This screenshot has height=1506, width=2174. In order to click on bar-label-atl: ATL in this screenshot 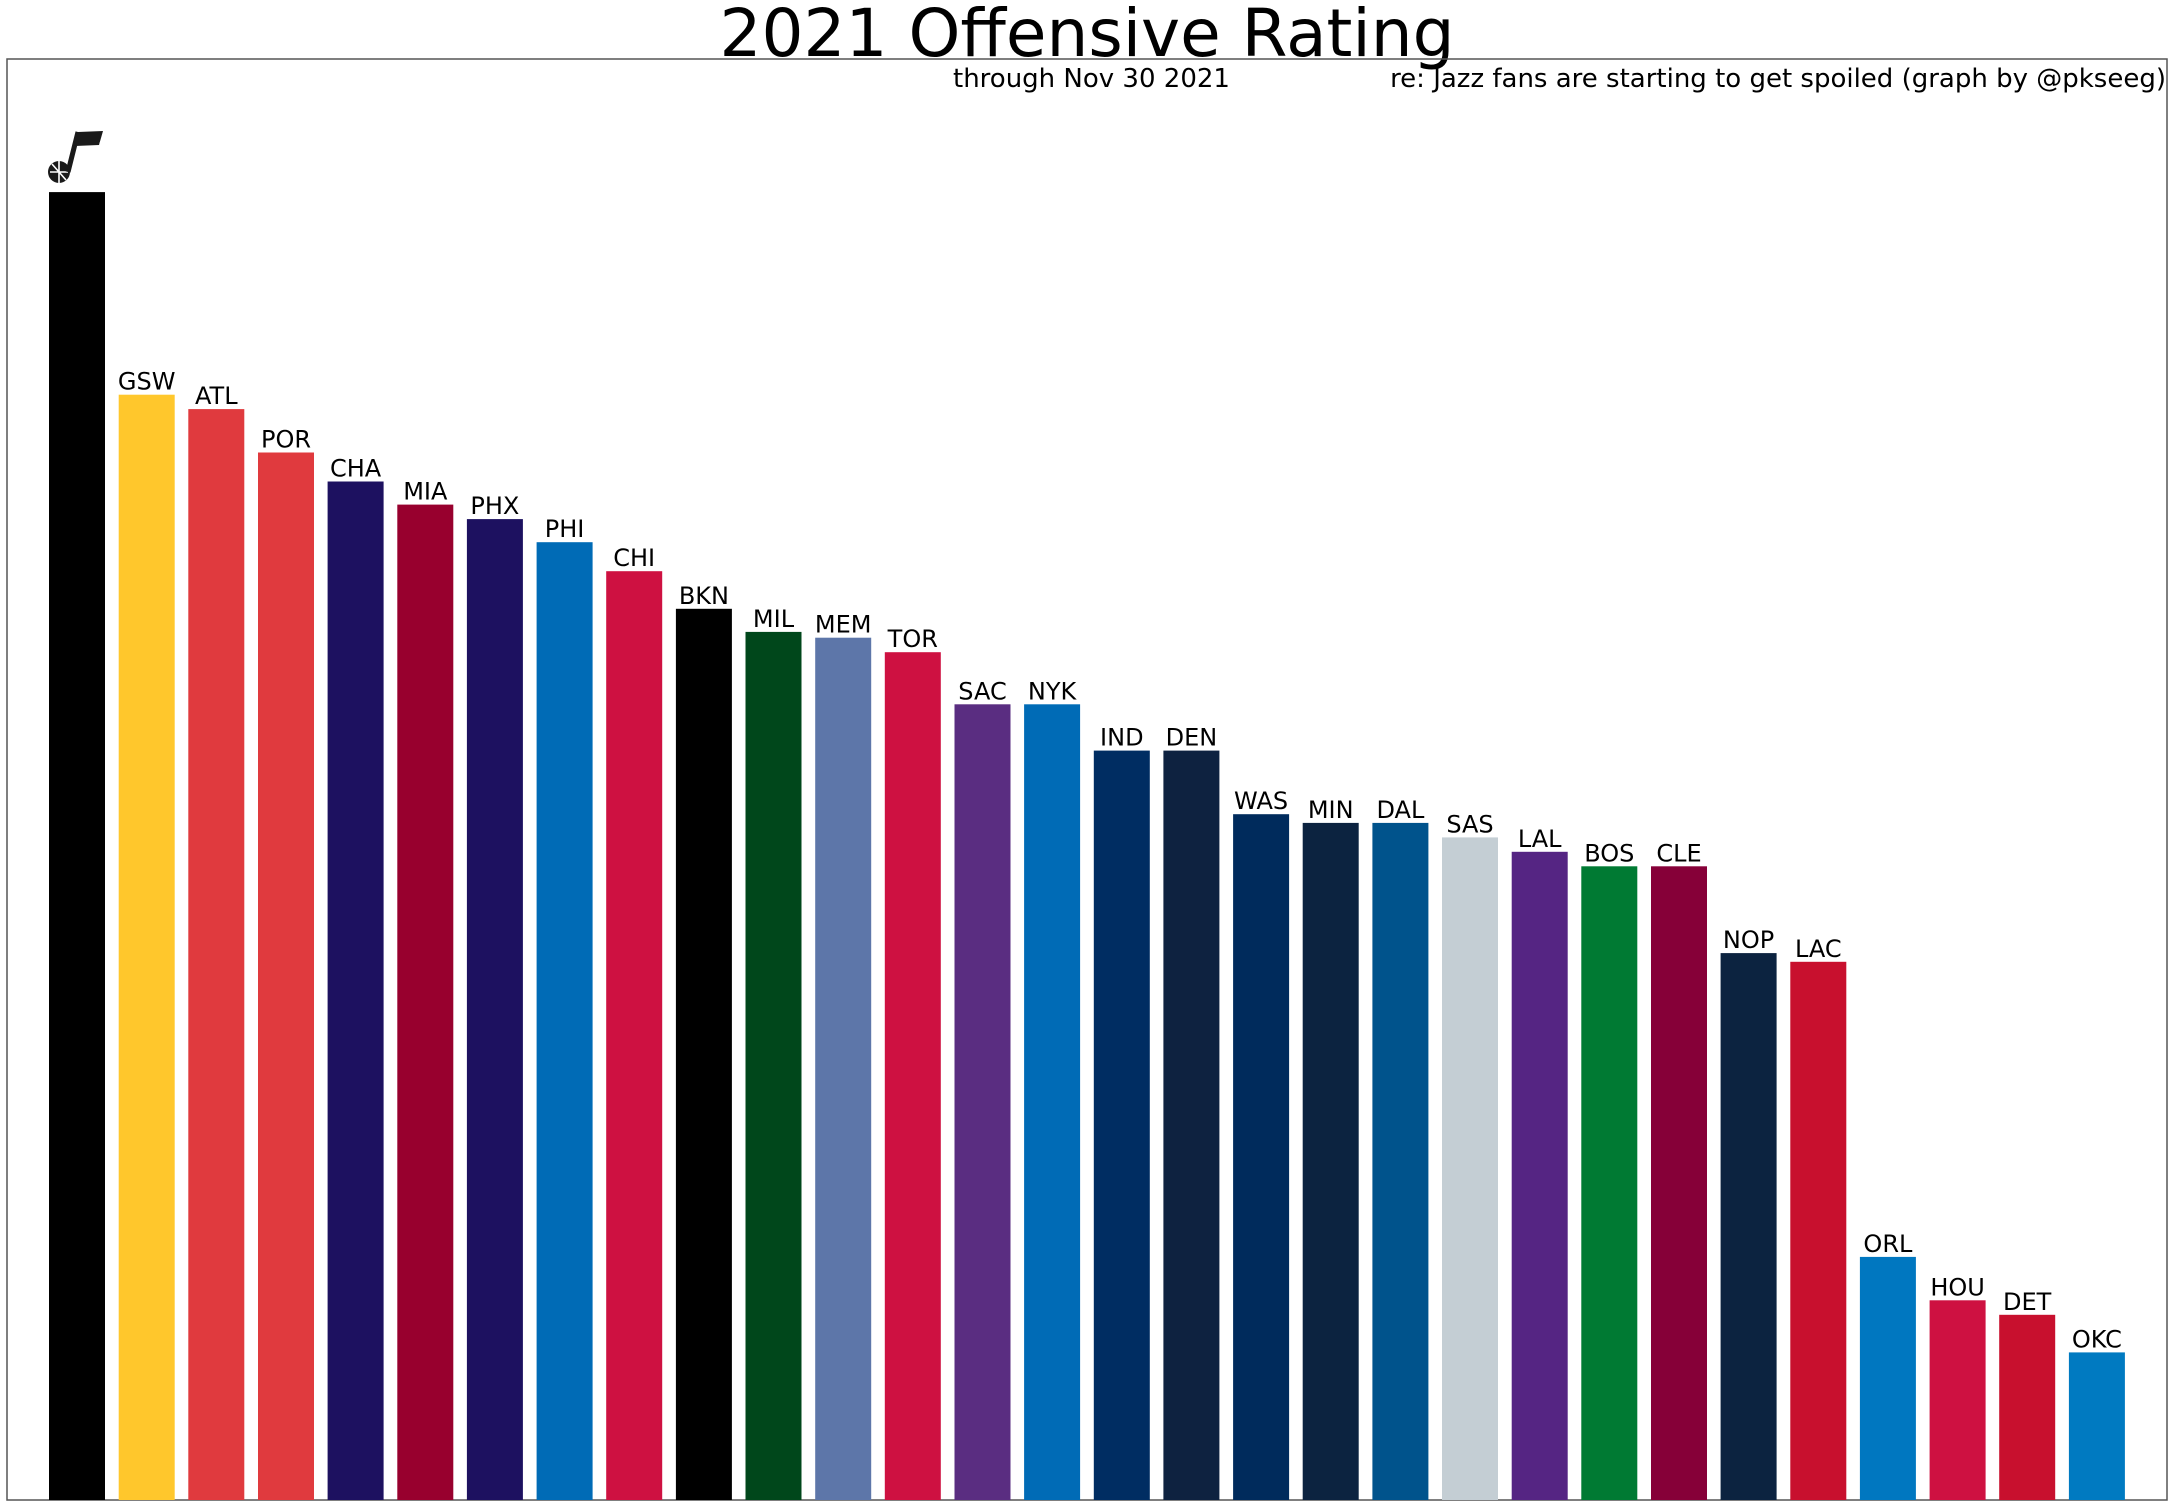, I will do `click(216, 396)`.